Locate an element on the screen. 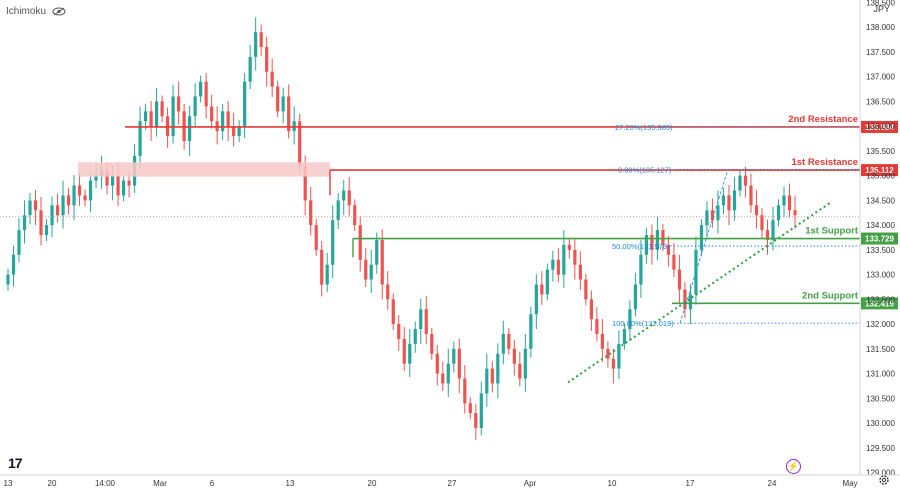  tradingview-logo-icon: 17 is located at coordinates (15, 463).